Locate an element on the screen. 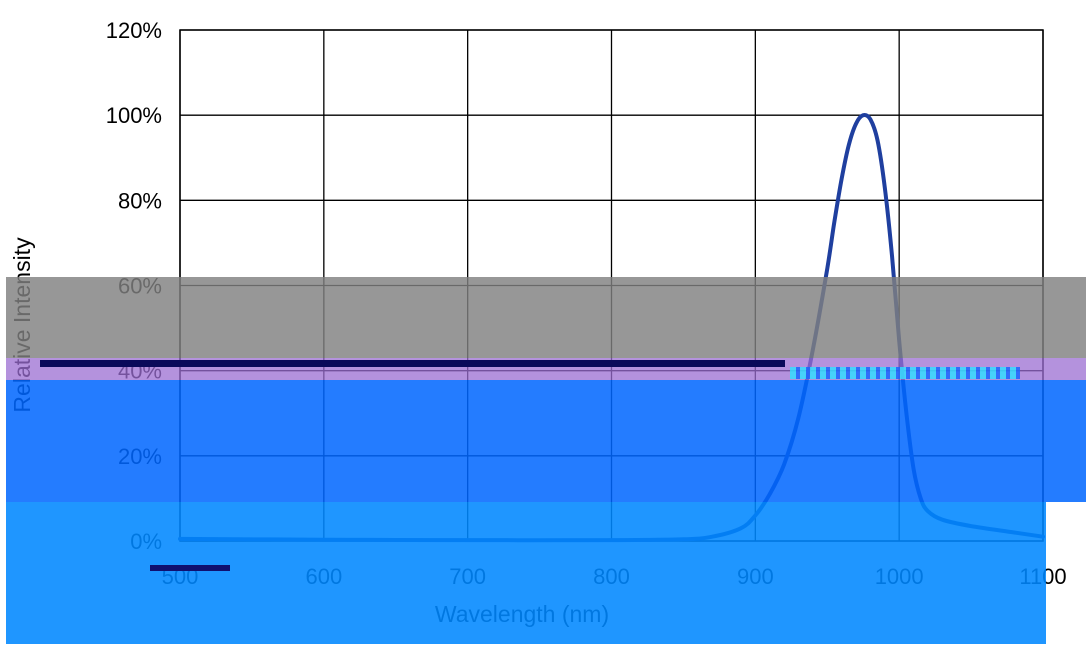  y-tick-label-0: 0% is located at coordinates (146, 541).